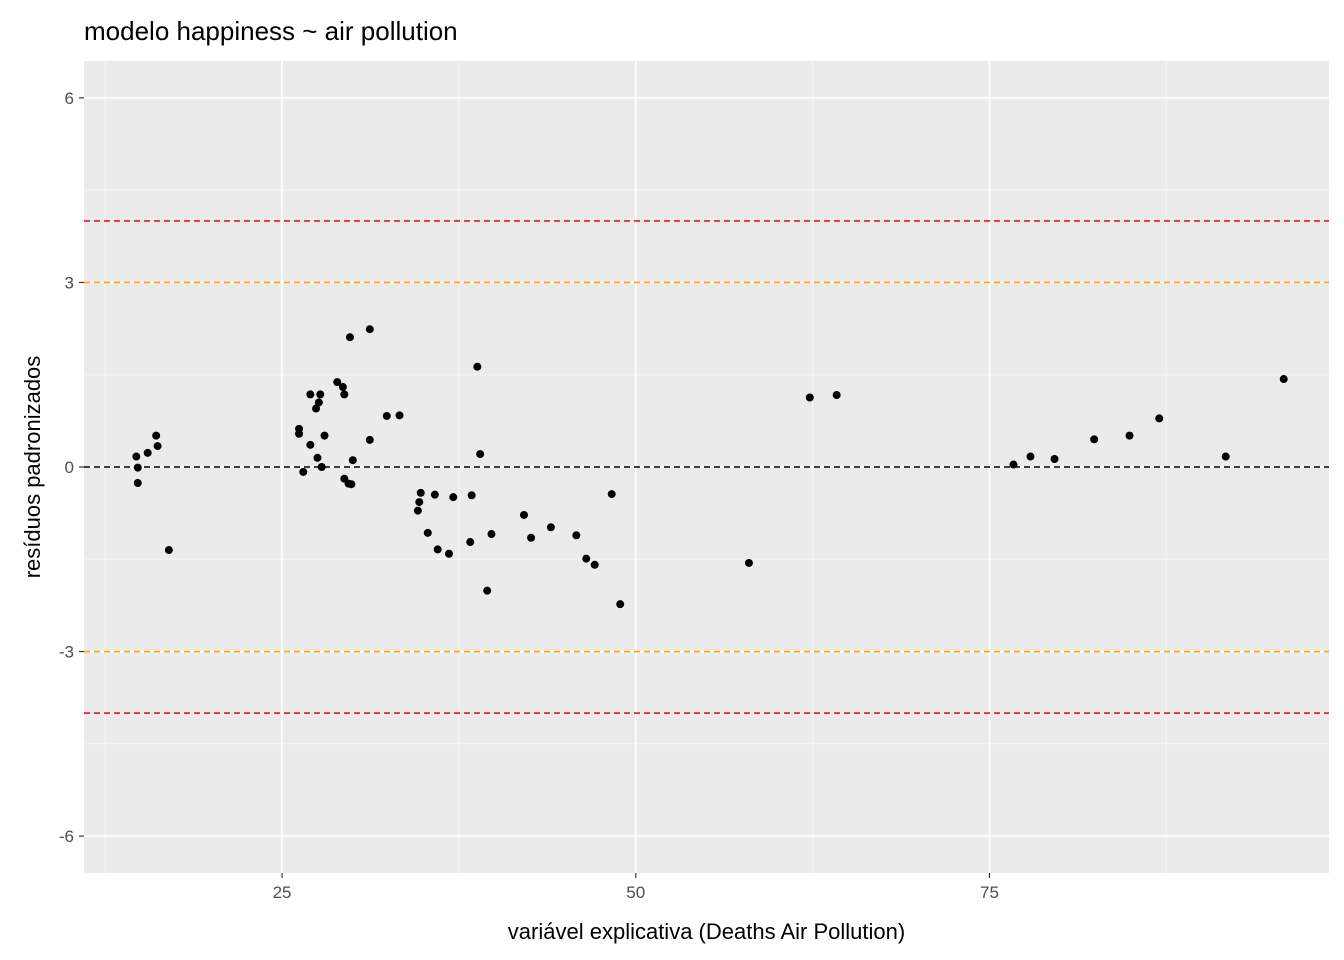  I want to click on x-axis-ticks: 25 50 75, so click(636, 887).